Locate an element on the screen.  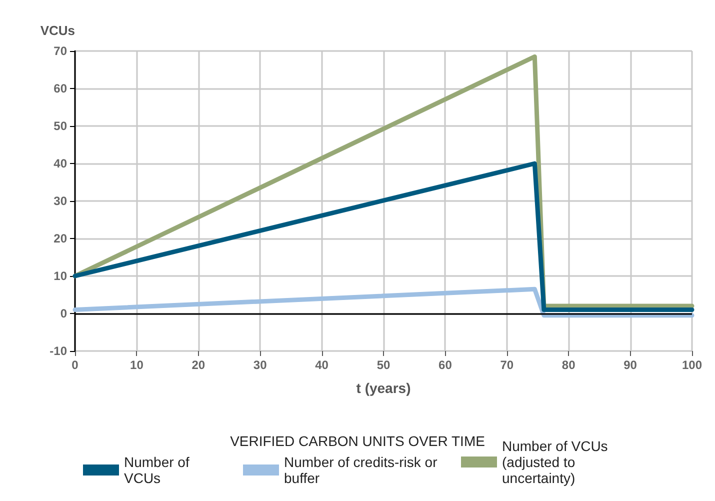
x-tick-label: 40 is located at coordinates (322, 365).